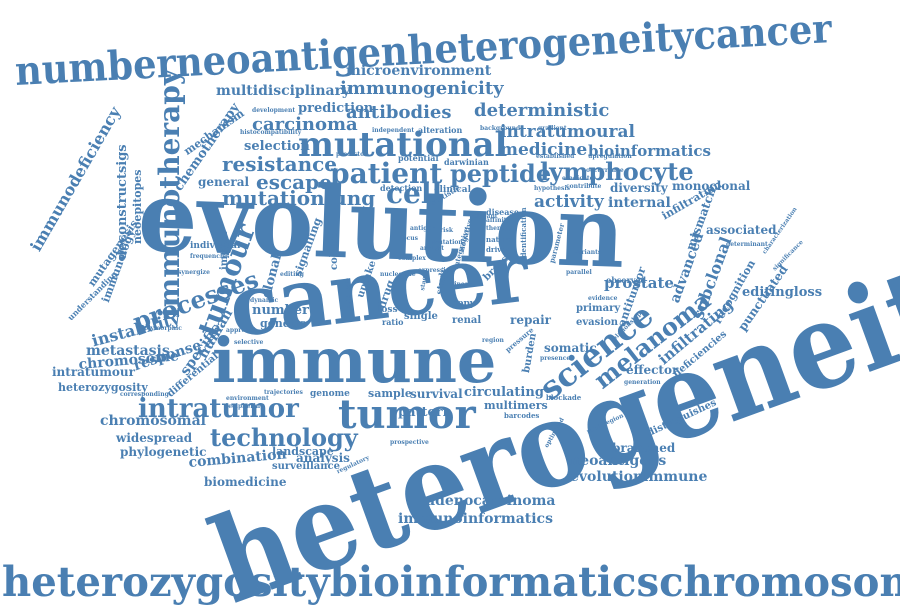 This screenshot has width=900, height=613. What do you see at coordinates (93, 372) in the screenshot?
I see `cloud-word: intratumour` at bounding box center [93, 372].